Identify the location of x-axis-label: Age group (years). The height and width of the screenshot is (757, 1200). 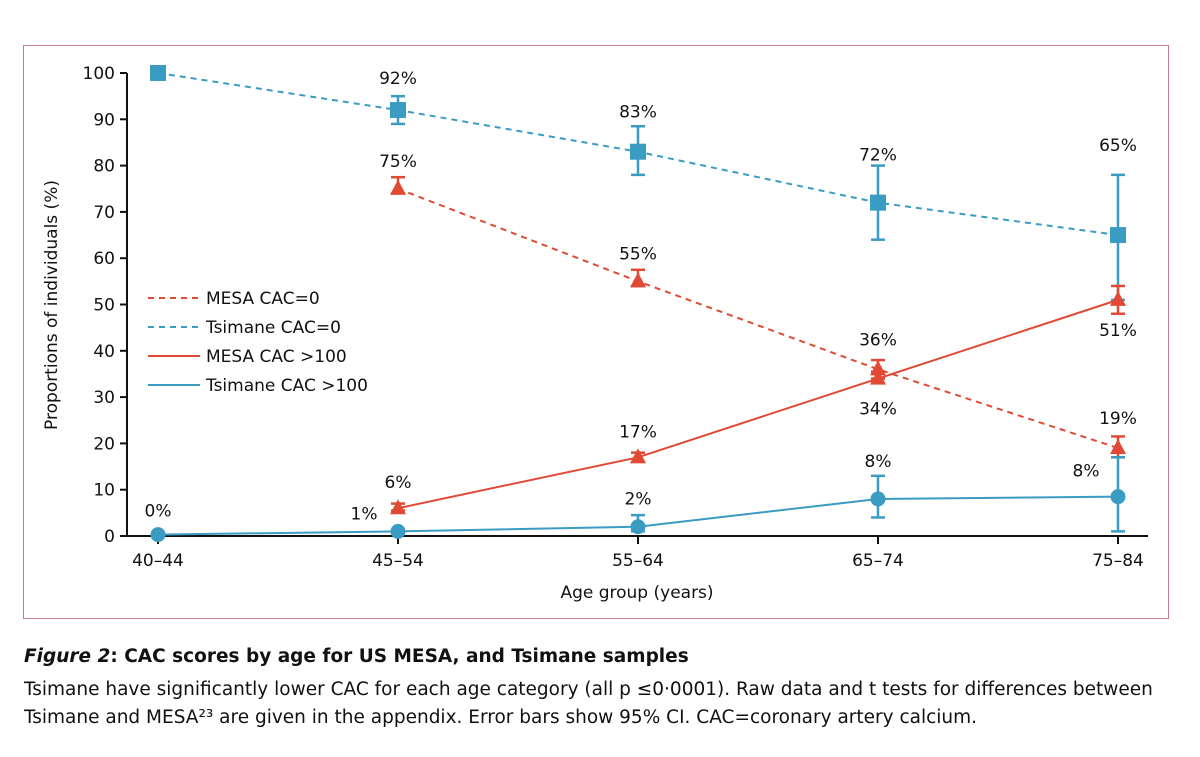
(636, 593).